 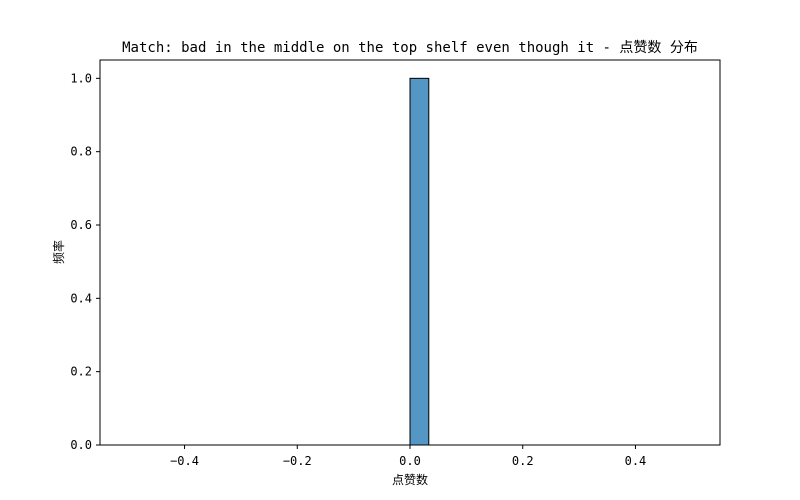 I want to click on x-axis-ticks: −0.4 −0.2 0.0 0.2 0.4, so click(x=408, y=456).